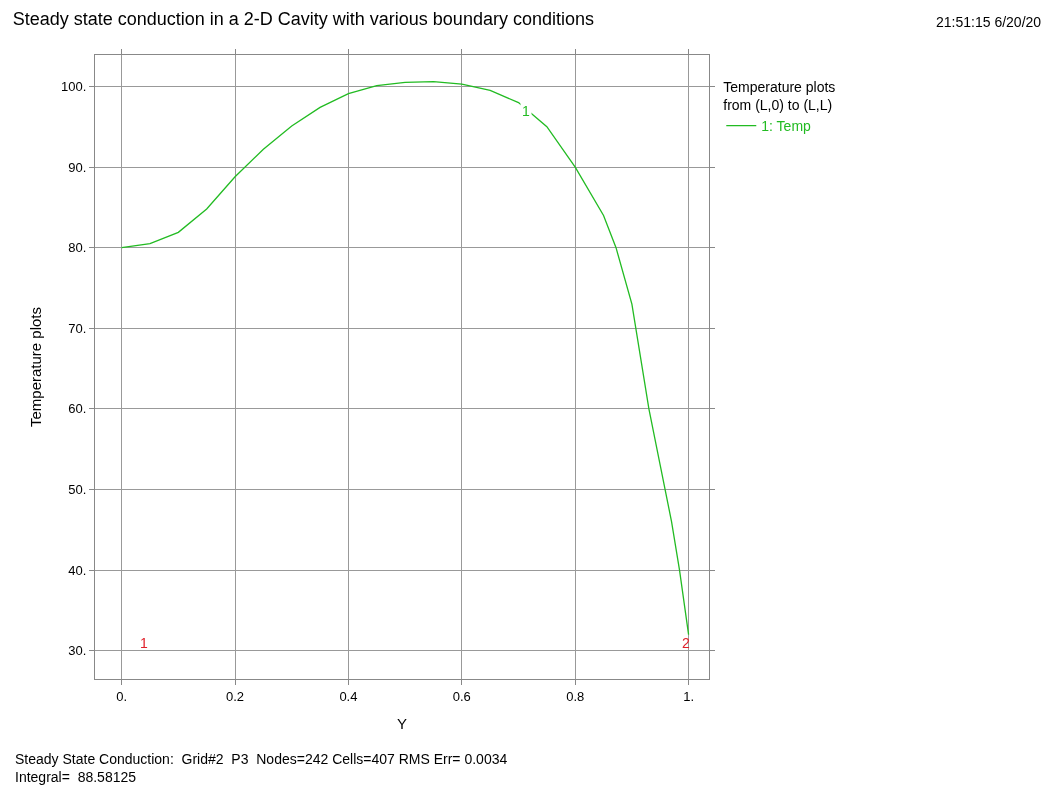 The width and height of the screenshot is (1054, 799). I want to click on legend-label: 1: Temp, so click(786, 126).